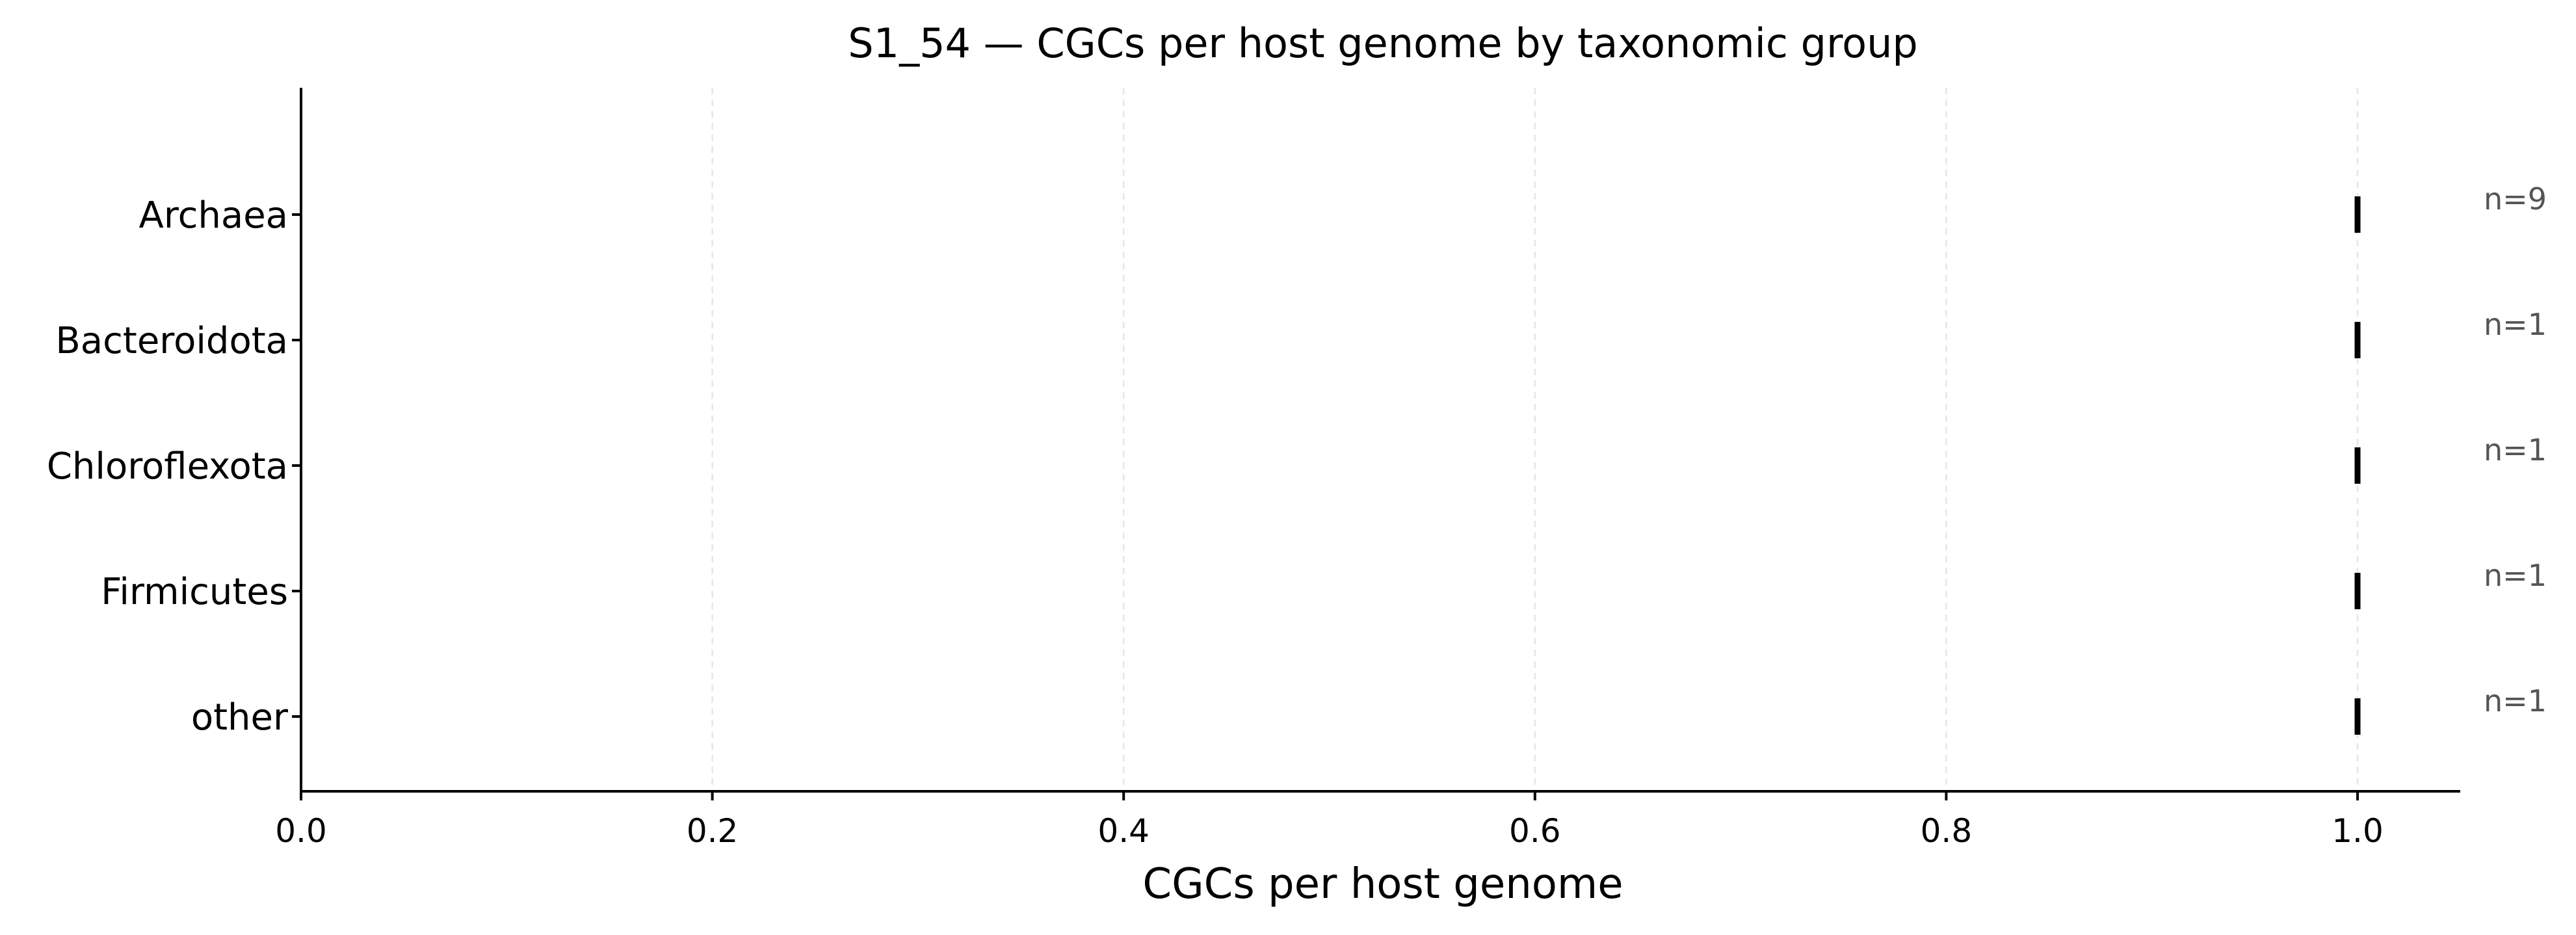 The height and width of the screenshot is (935, 2576). I want to click on x-axis-label: CGCs per host genome, so click(1382, 884).